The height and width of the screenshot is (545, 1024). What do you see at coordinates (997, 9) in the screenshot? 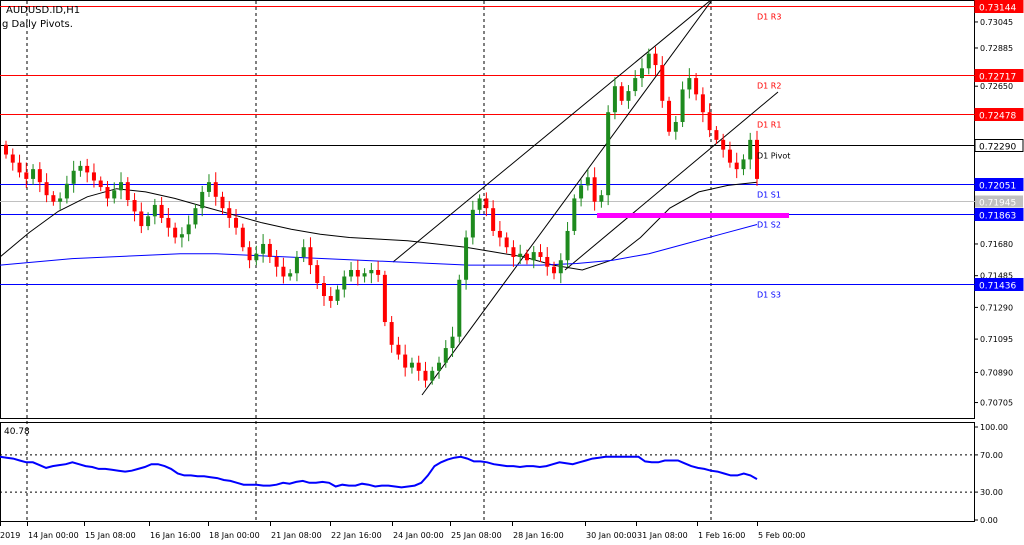
I see `price-tag-text: 0.73144` at bounding box center [997, 9].